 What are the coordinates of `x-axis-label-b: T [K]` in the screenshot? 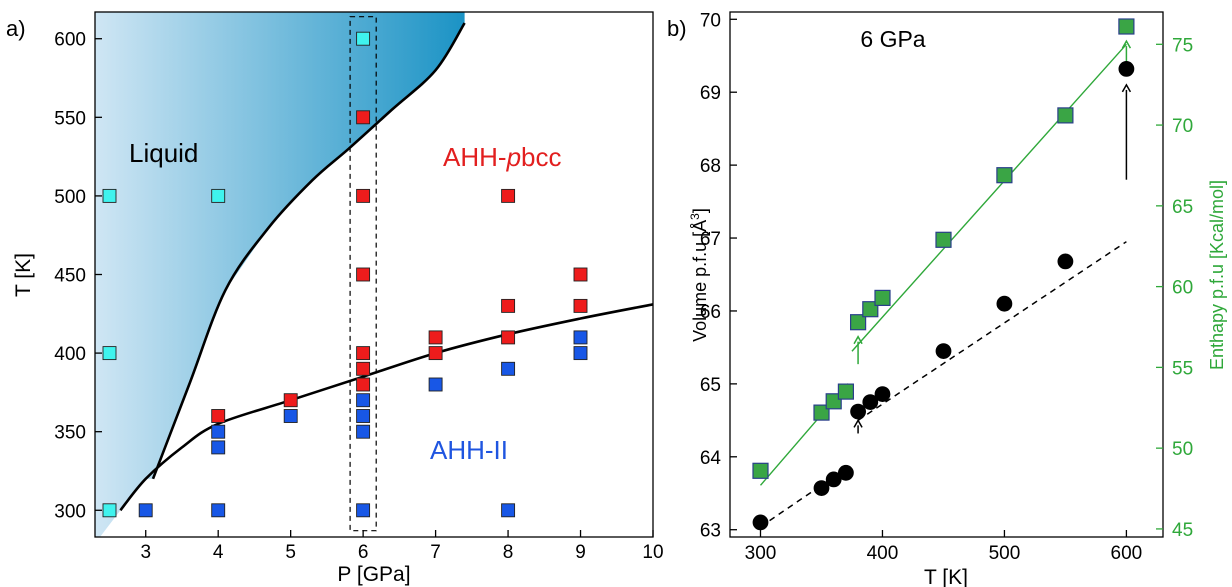 It's located at (946, 576).